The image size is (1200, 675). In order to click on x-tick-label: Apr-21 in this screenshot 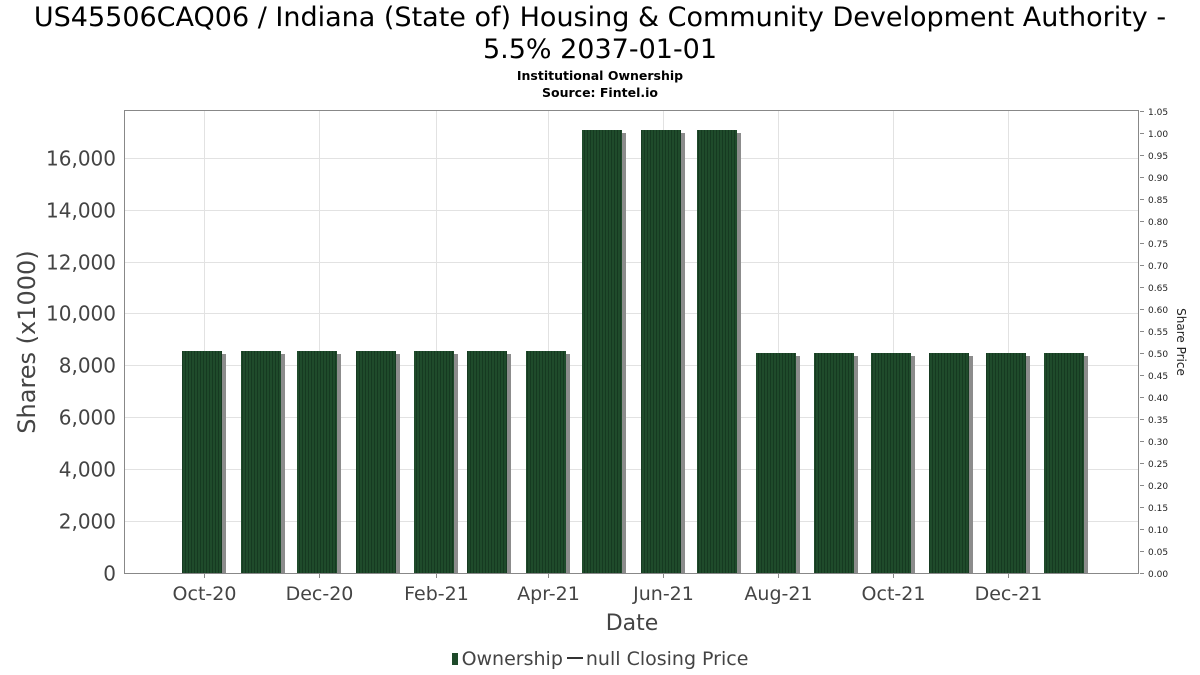, I will do `click(548, 594)`.